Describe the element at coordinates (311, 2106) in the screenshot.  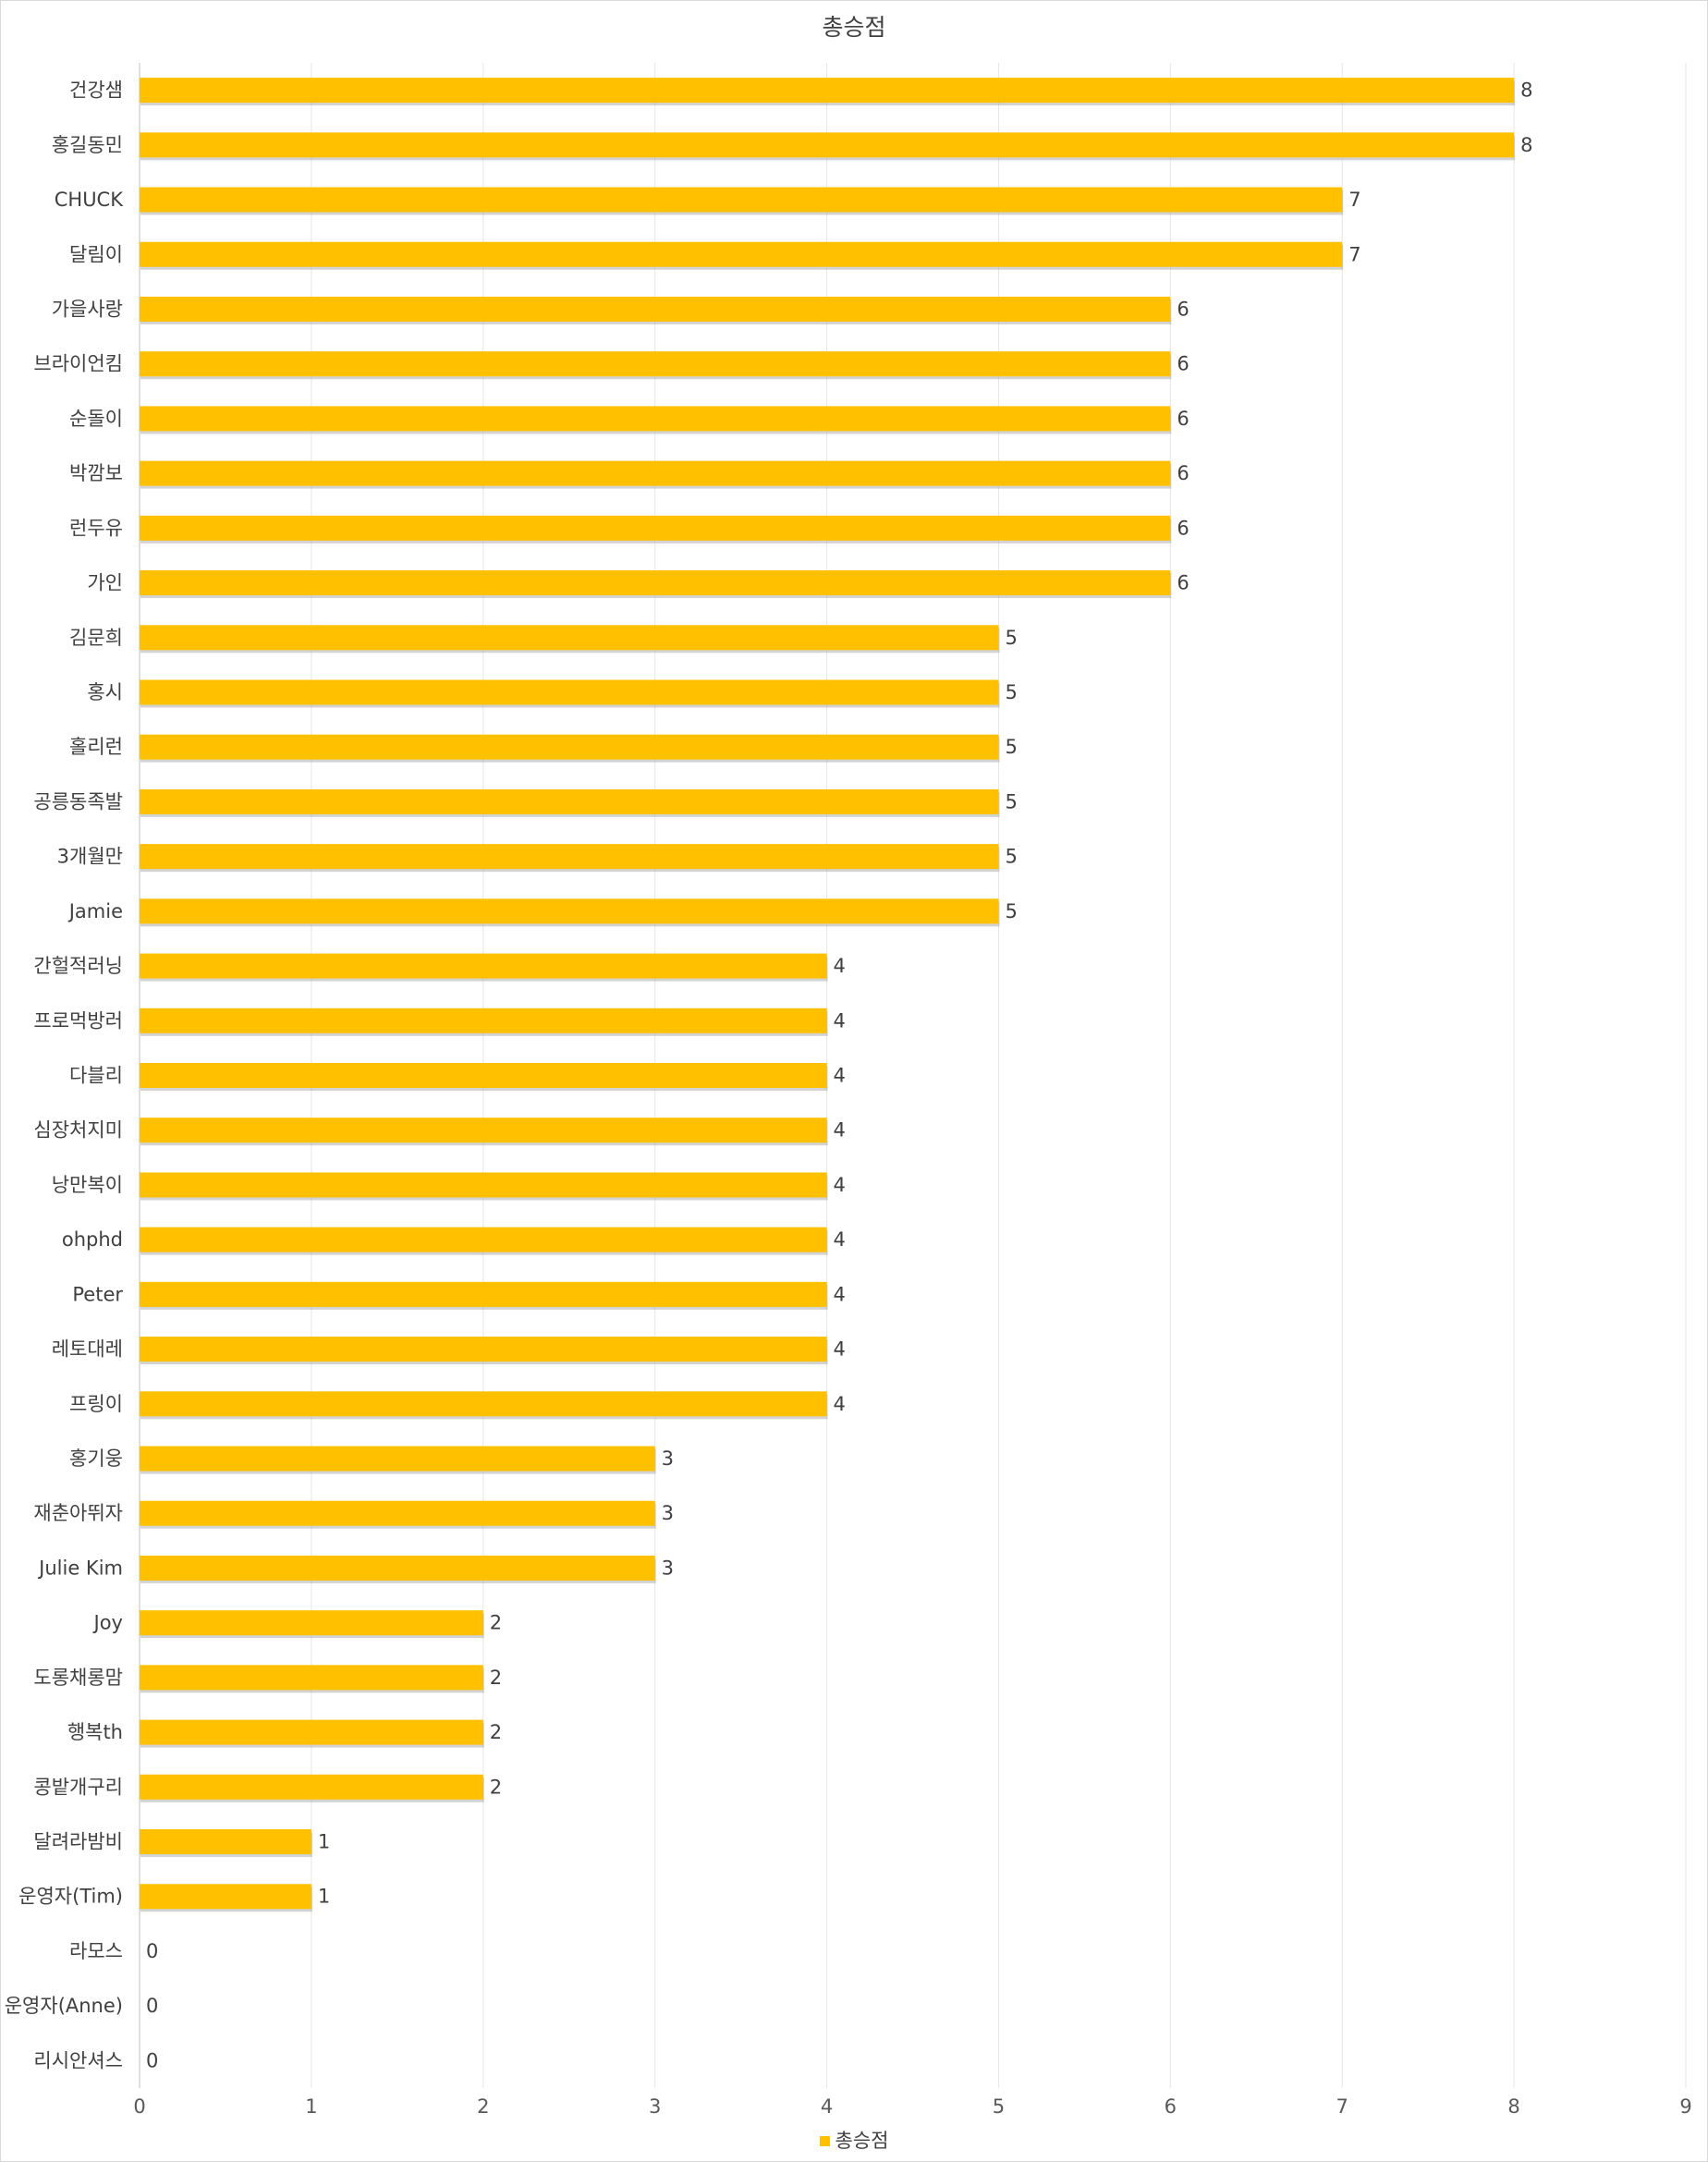
I see `x-tick-label: 1` at that location.